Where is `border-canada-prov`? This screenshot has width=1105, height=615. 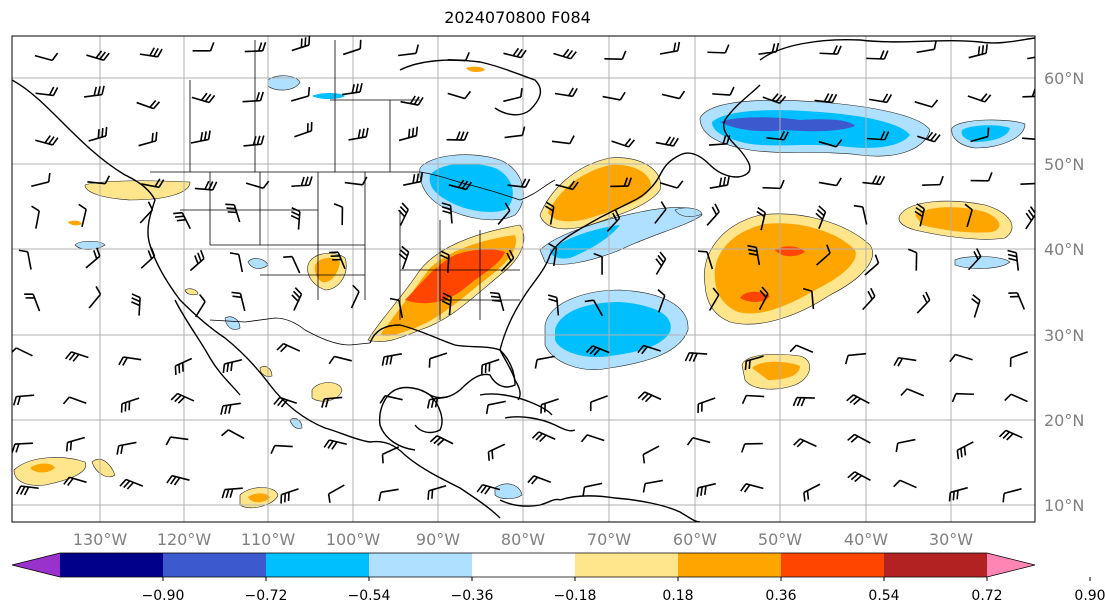
border-canada-prov is located at coordinates (304, 106).